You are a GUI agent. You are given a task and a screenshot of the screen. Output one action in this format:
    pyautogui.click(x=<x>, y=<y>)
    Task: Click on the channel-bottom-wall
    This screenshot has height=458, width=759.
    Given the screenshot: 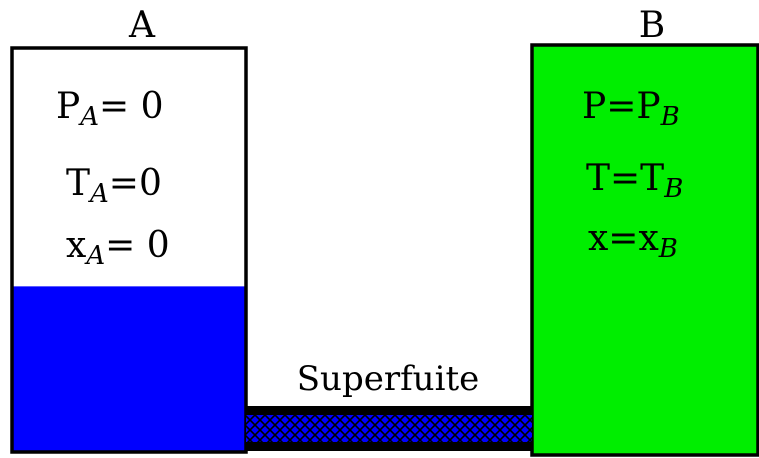 What is the action you would take?
    pyautogui.click(x=389, y=446)
    